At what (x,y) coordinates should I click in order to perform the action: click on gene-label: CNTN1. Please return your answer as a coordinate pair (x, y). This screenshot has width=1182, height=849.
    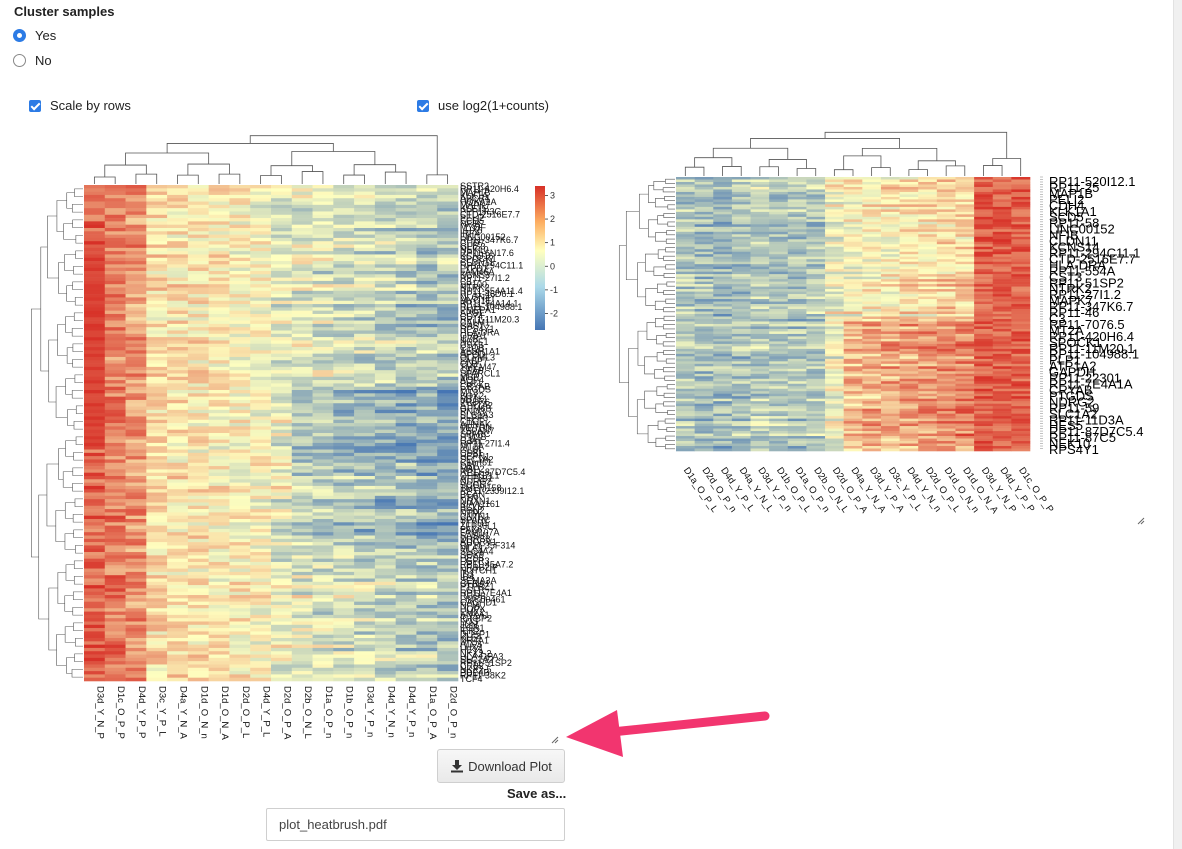
    Looking at the image, I should click on (475, 517).